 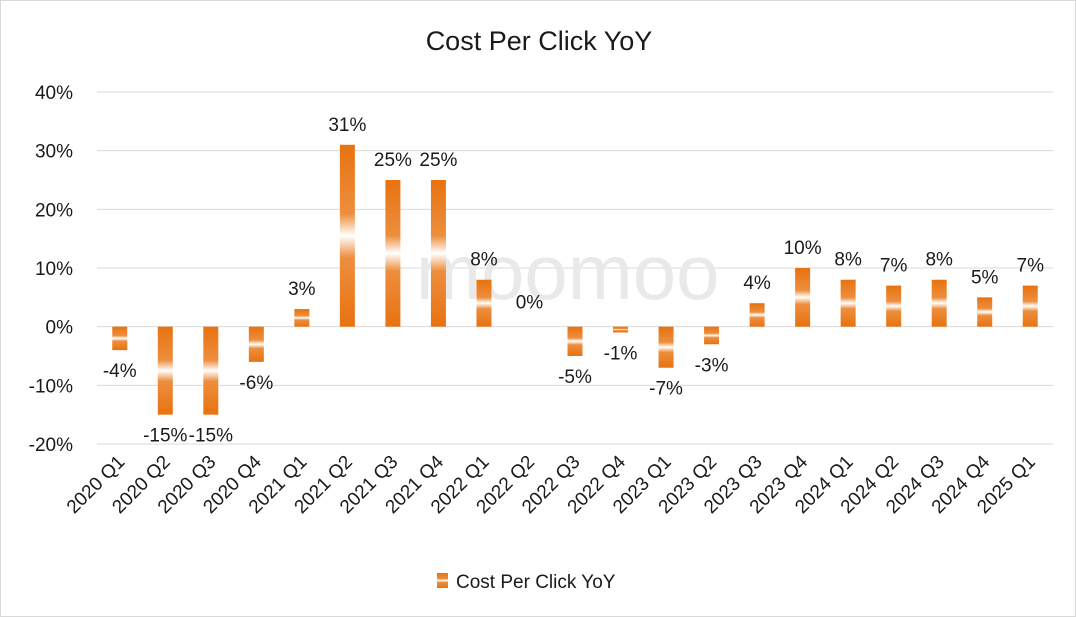 I want to click on y-tick-label: -10%, so click(x=51, y=386).